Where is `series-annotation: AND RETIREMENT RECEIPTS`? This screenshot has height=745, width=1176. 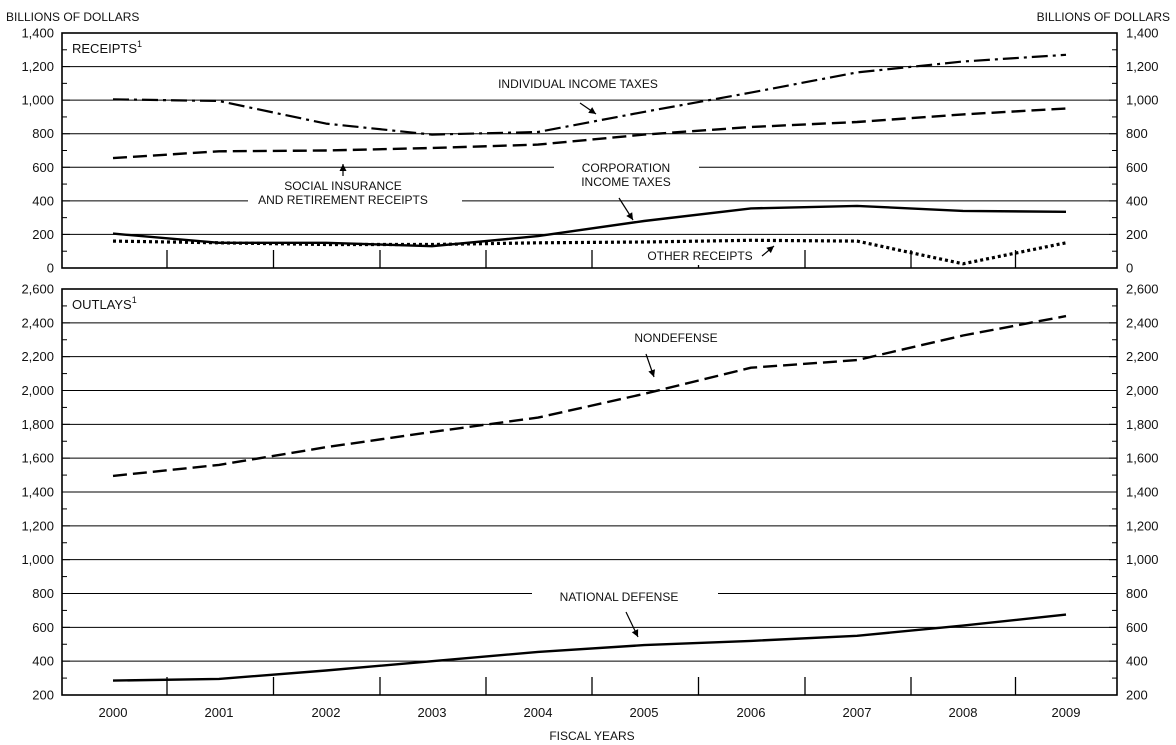
series-annotation: AND RETIREMENT RECEIPTS is located at coordinates (343, 200).